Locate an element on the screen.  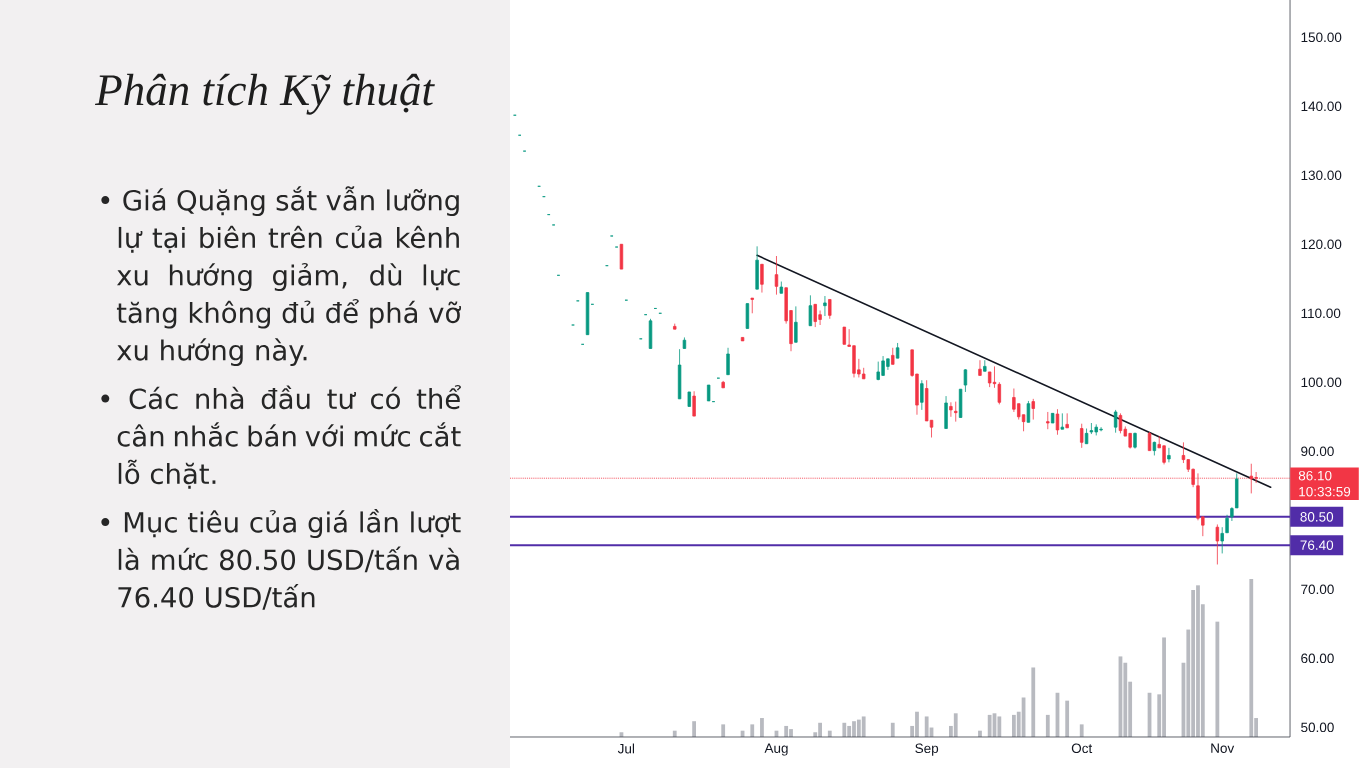
ref-line-label: 86.10 is located at coordinates (1315, 475).